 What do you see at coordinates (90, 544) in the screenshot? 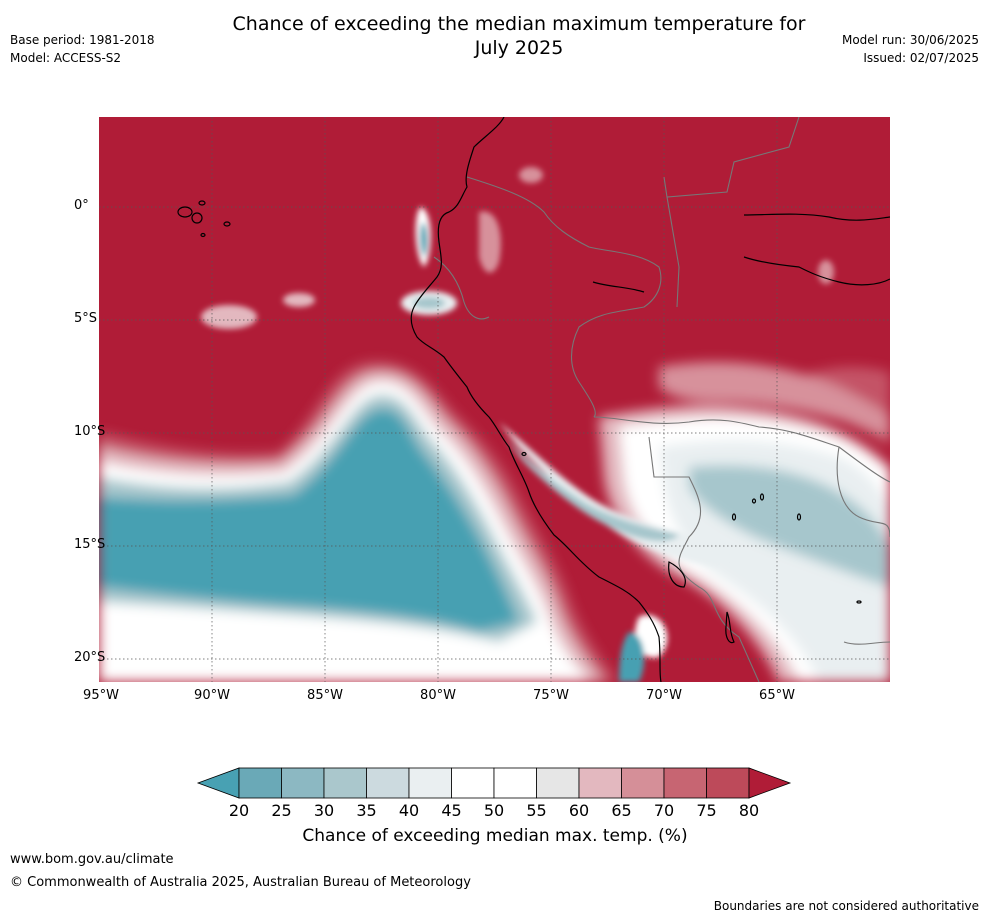
I see `lat-label-15s: 15°S` at bounding box center [90, 544].